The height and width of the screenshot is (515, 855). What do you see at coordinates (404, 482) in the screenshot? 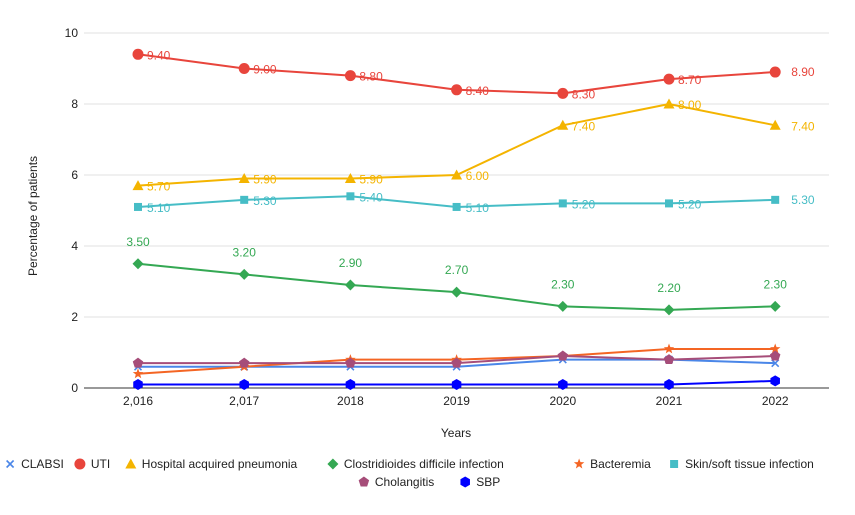
I see `legend-label: Cholangitis` at bounding box center [404, 482].